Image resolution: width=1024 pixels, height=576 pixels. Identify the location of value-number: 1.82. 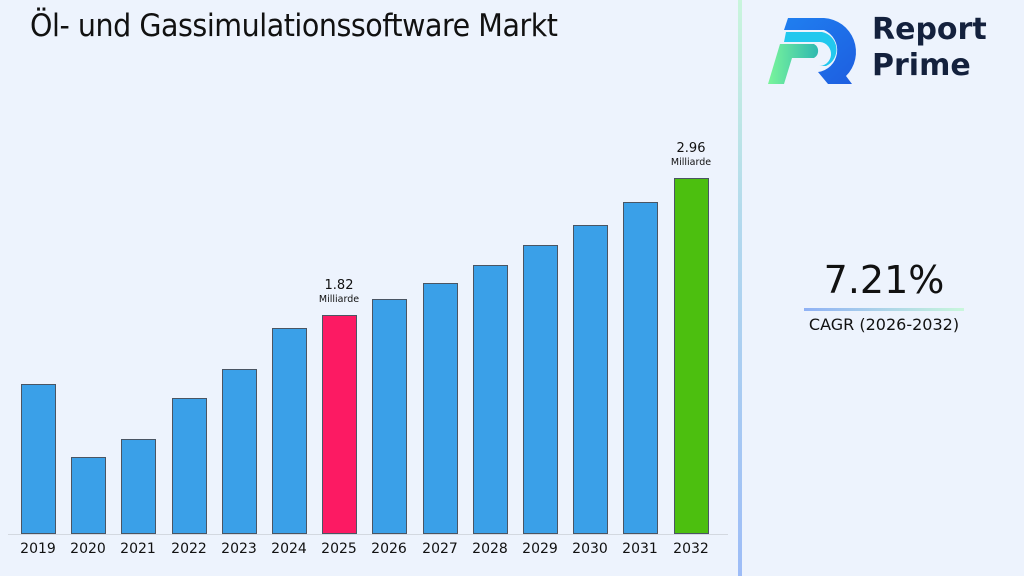
(339, 285).